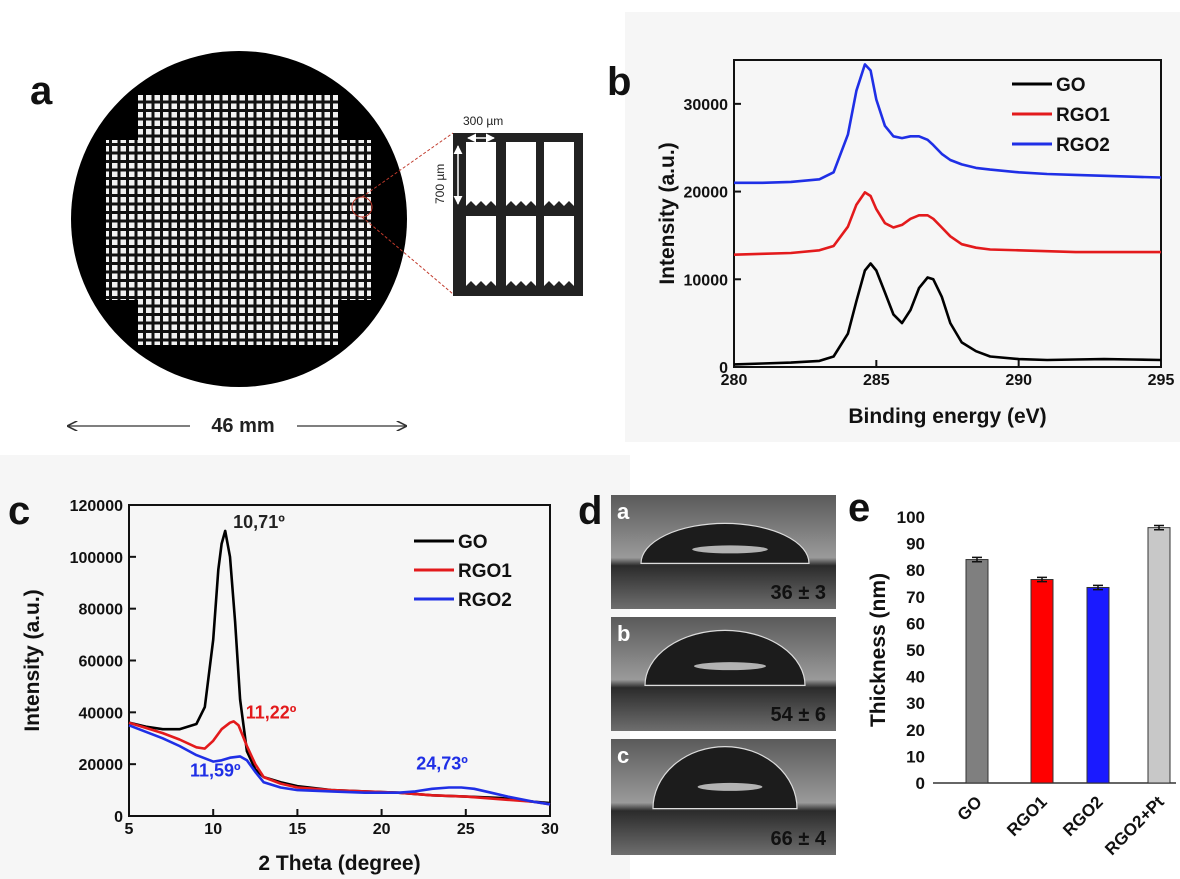  What do you see at coordinates (1027, 816) in the screenshot?
I see `thickness-category-label: RGO1` at bounding box center [1027, 816].